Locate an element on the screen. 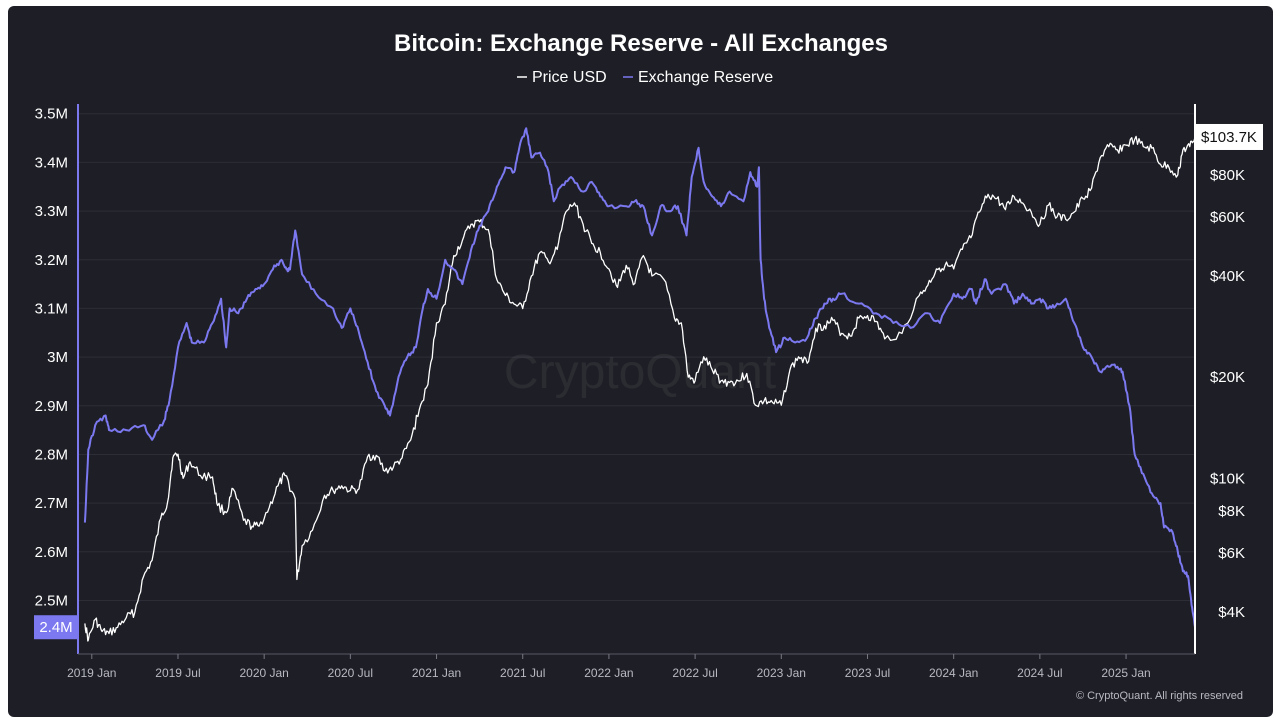  left-tick-label: 2.9M is located at coordinates (51, 406).